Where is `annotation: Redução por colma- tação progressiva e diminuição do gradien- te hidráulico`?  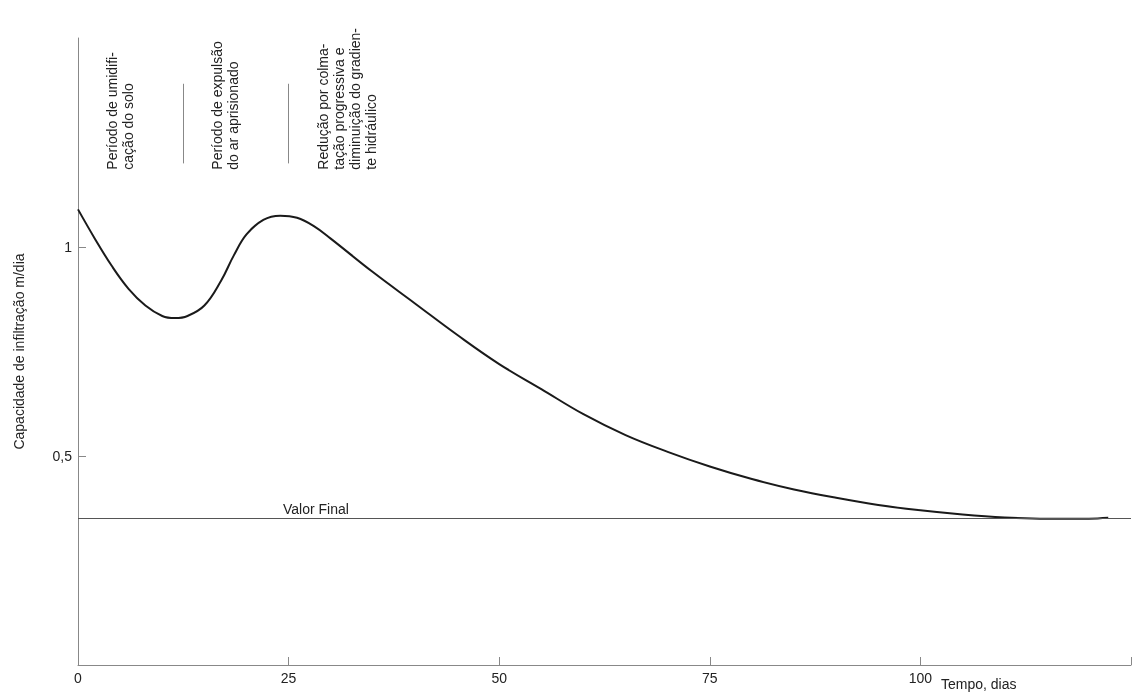
annotation: Redução por colma- tação progressiva e diminuição do gradien- te hidráulico is located at coordinates (346, 98).